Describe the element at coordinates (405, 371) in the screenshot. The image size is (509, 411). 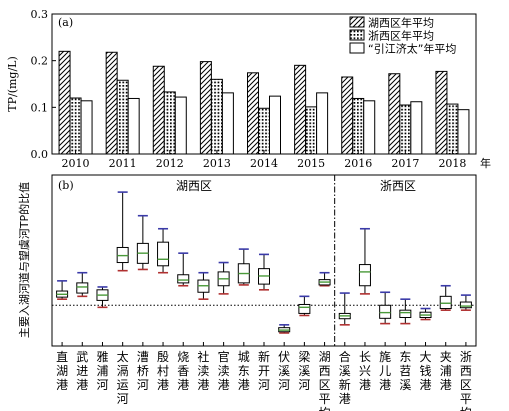
I see `panel-b-x-tick-label: 东苕溪` at that location.